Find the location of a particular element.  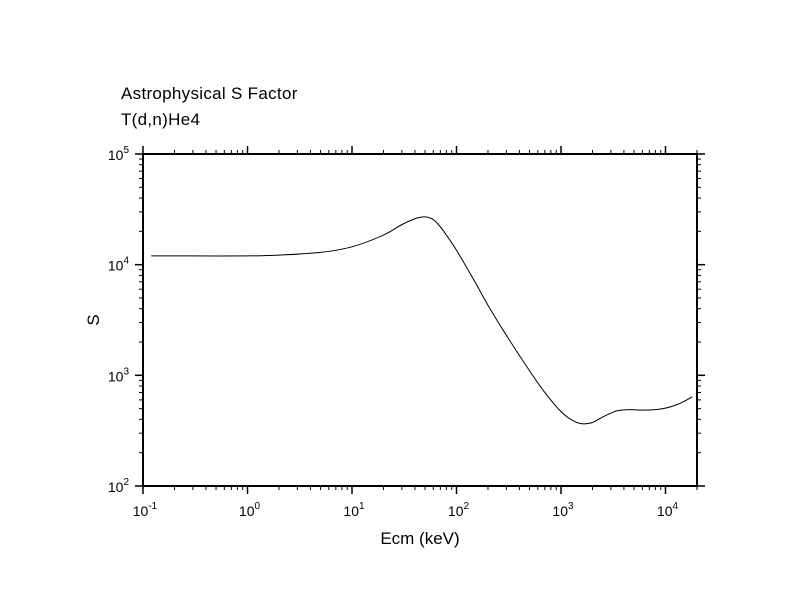

y-tick-labels: 10² 10³ 10⁴ 10⁵ is located at coordinates (119, 320).